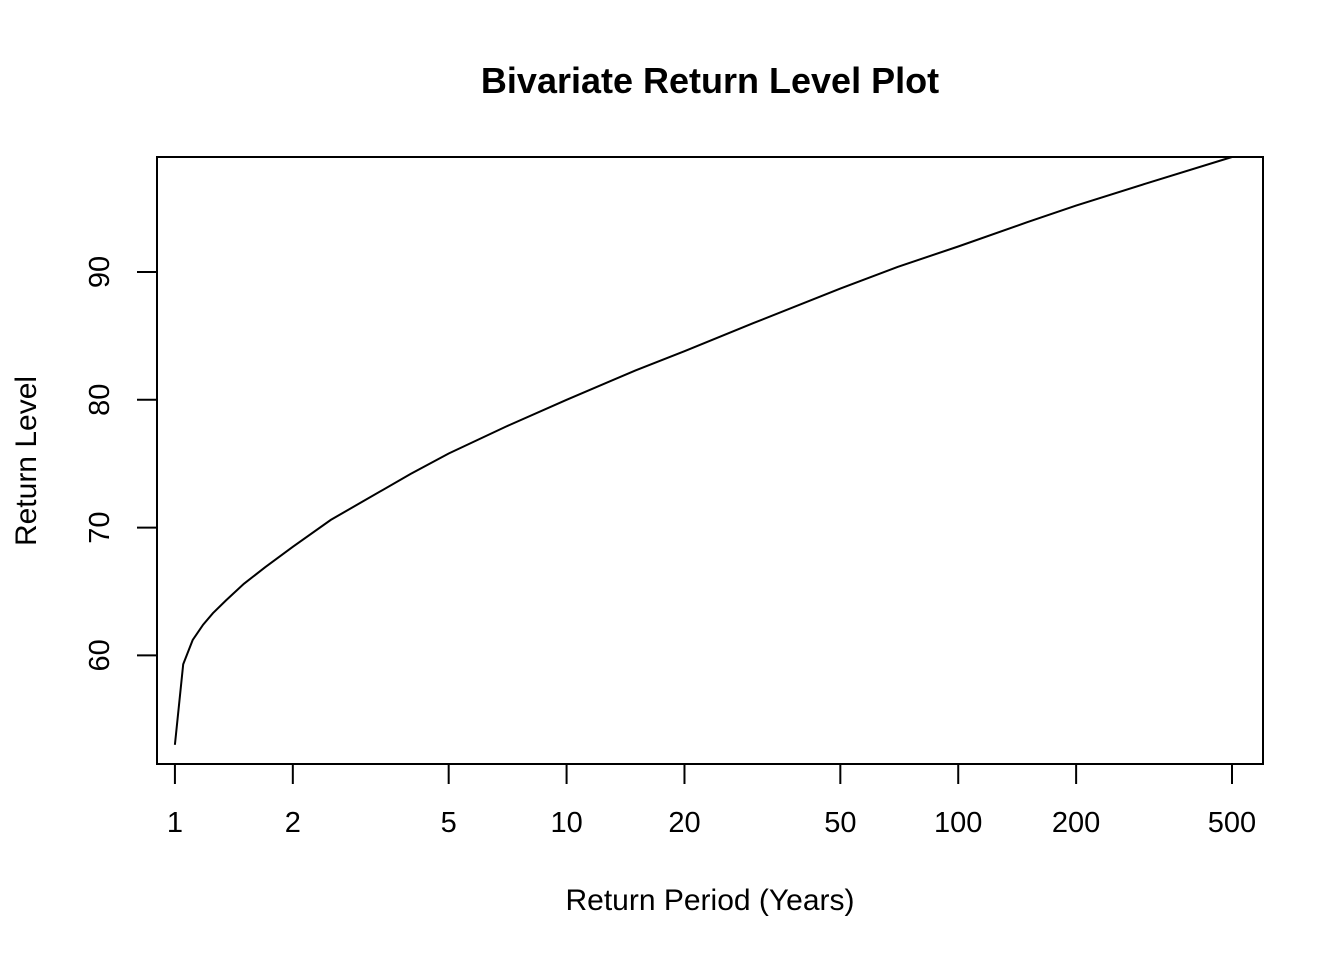 Image resolution: width=1344 pixels, height=960 pixels. What do you see at coordinates (684, 823) in the screenshot?
I see `x-tick-label: 20` at bounding box center [684, 823].